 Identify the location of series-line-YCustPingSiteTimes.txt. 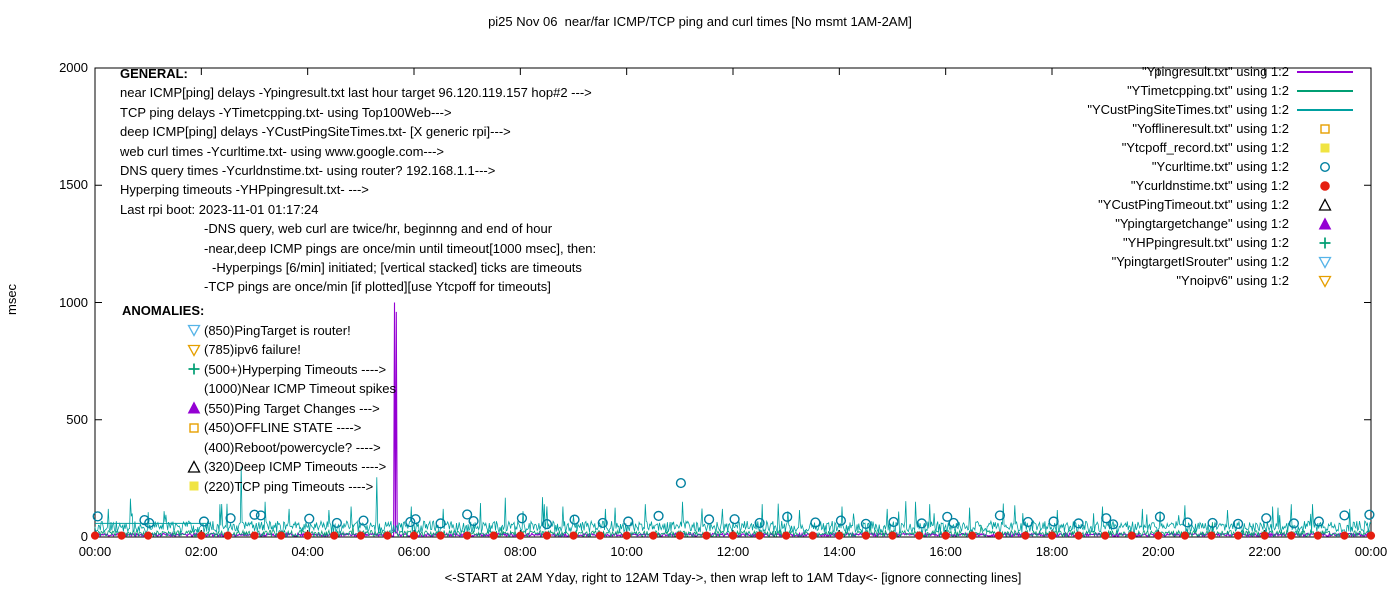
(733, 500).